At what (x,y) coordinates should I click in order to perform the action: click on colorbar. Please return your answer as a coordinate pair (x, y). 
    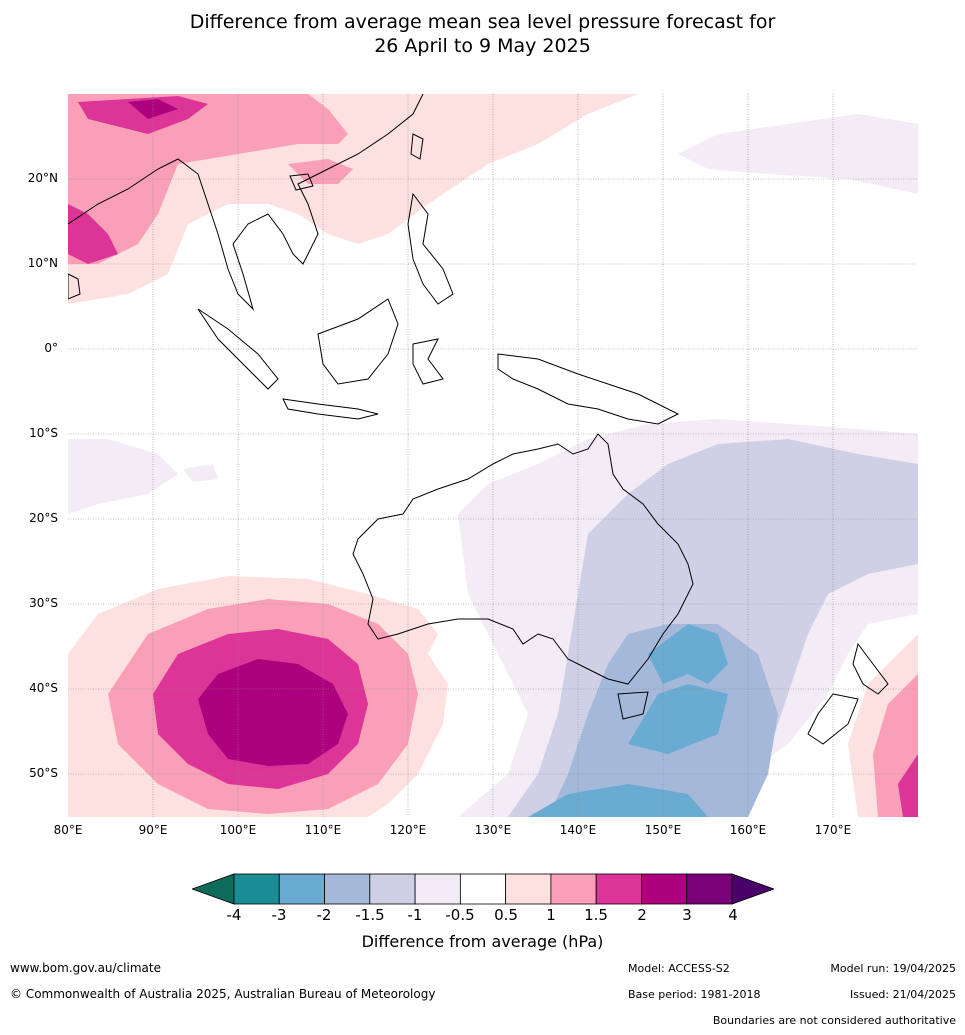
    Looking at the image, I should click on (483, 889).